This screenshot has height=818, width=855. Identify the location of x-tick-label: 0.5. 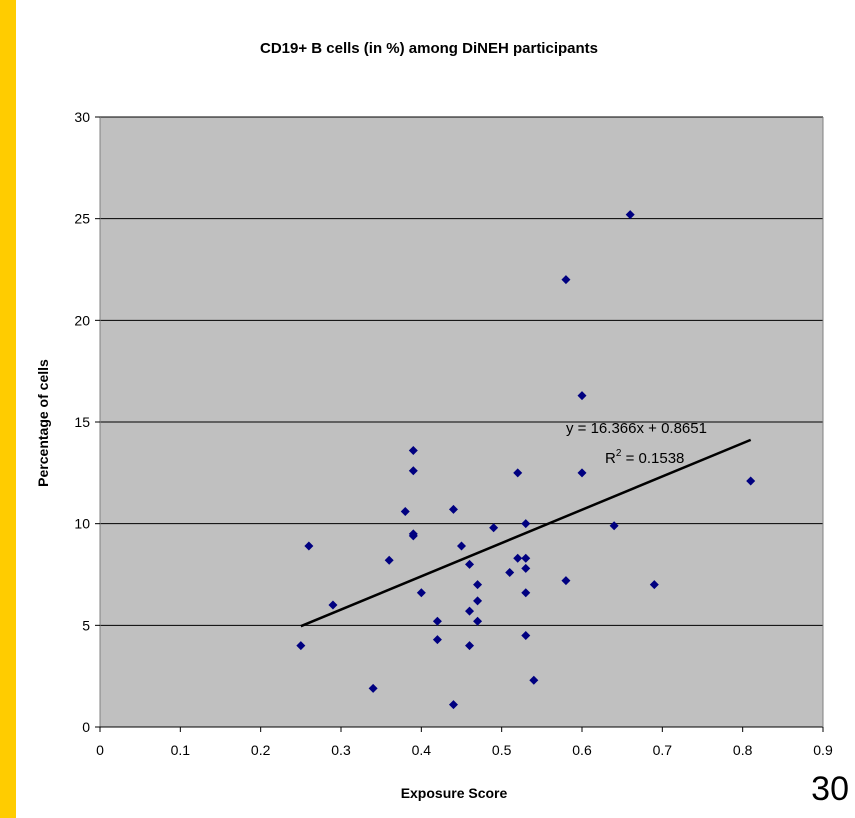
(502, 750).